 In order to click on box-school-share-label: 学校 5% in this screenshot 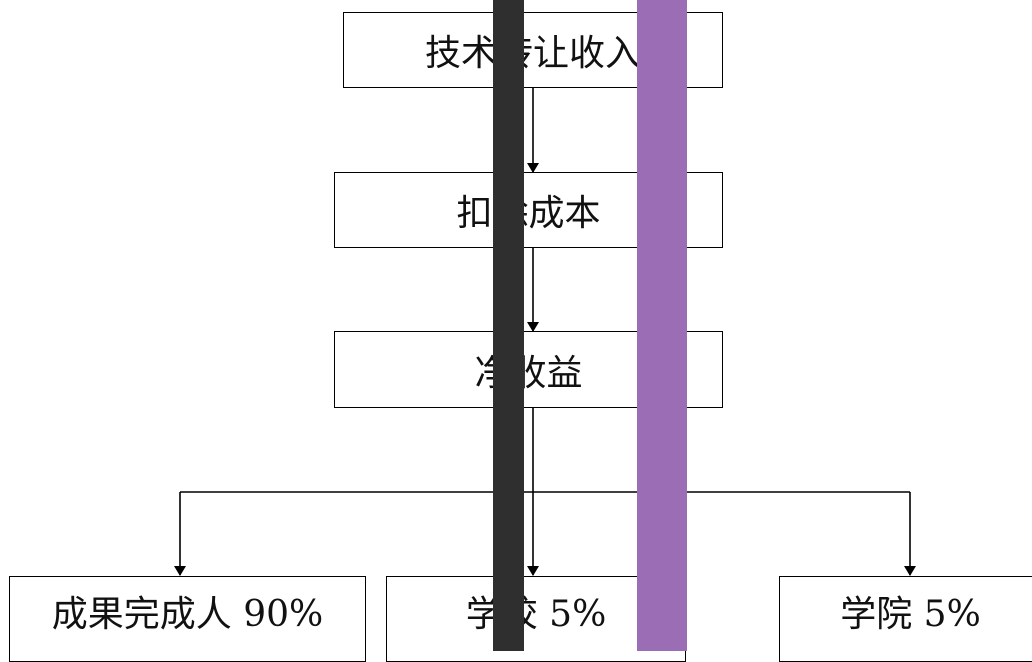, I will do `click(536, 614)`.